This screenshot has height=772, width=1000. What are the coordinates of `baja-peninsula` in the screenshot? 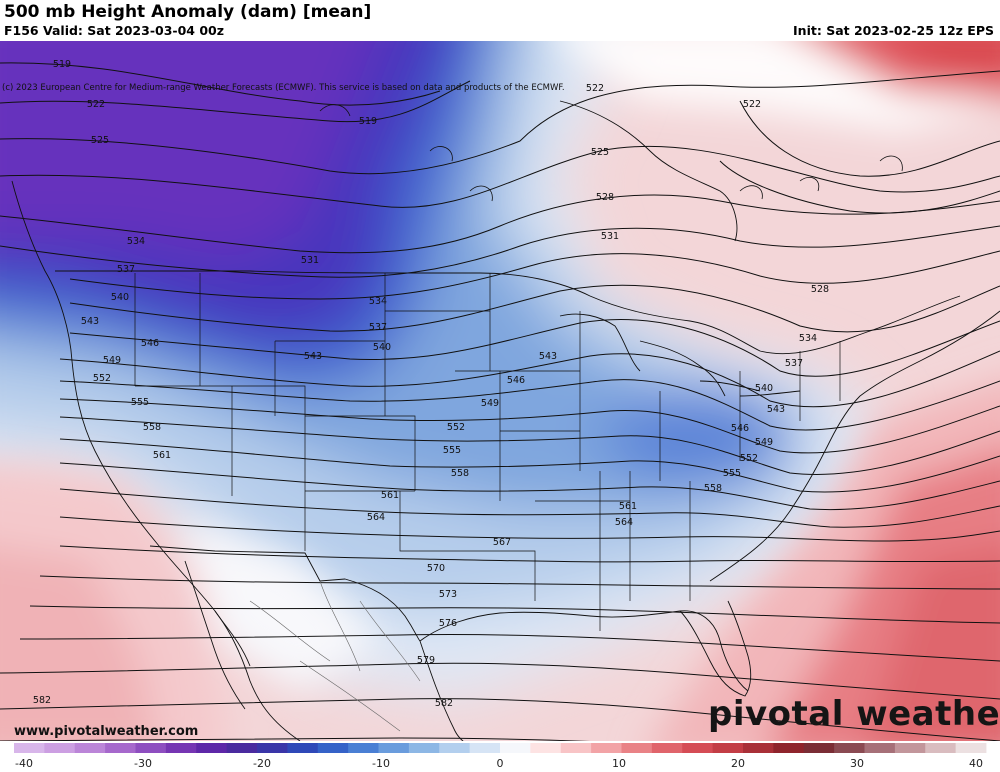 It's located at (217, 635).